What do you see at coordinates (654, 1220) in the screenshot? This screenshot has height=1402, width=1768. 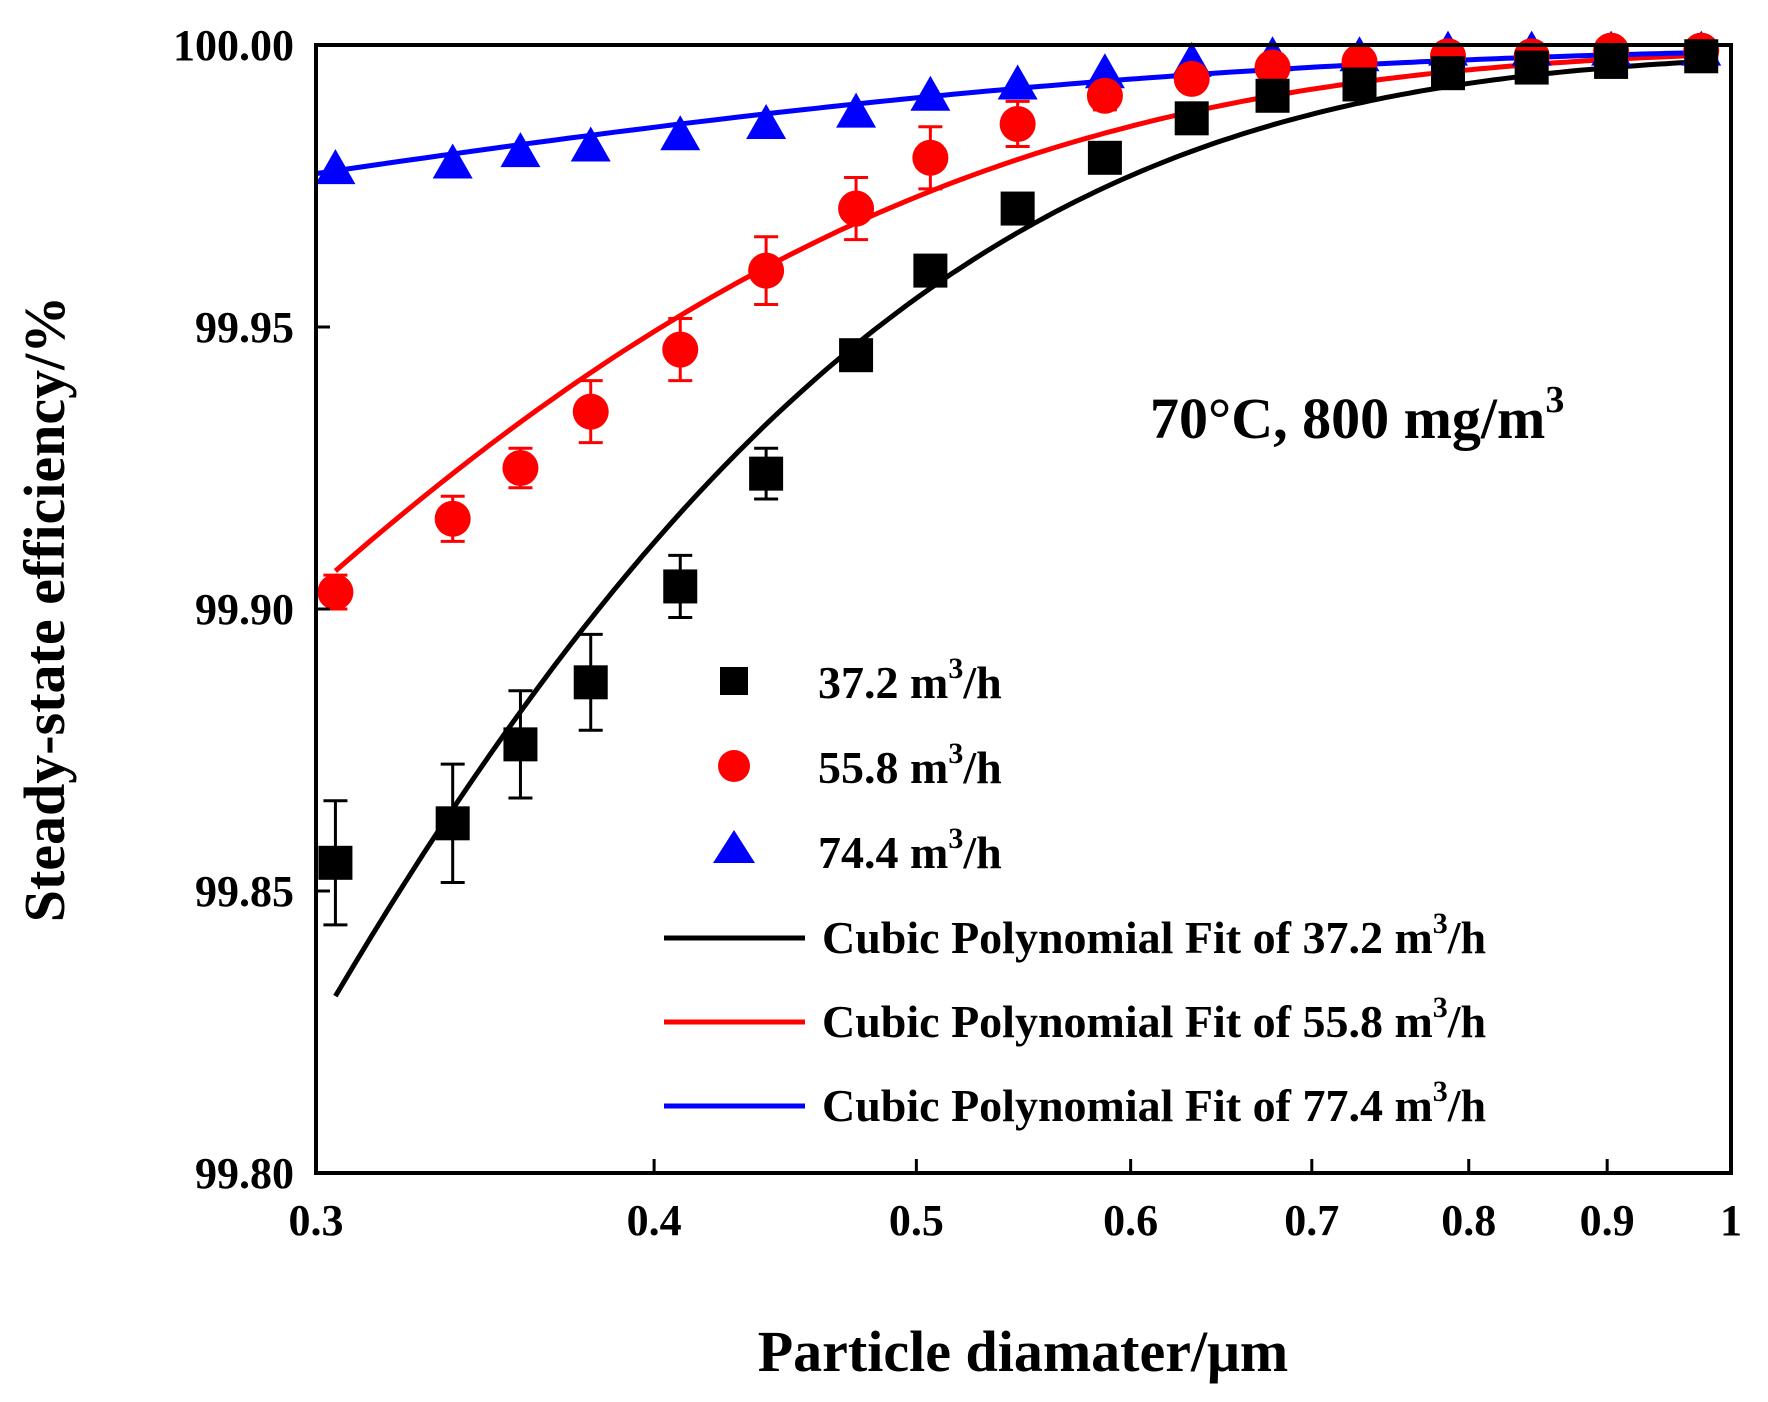 I see `x-tick-label: 0.4` at bounding box center [654, 1220].